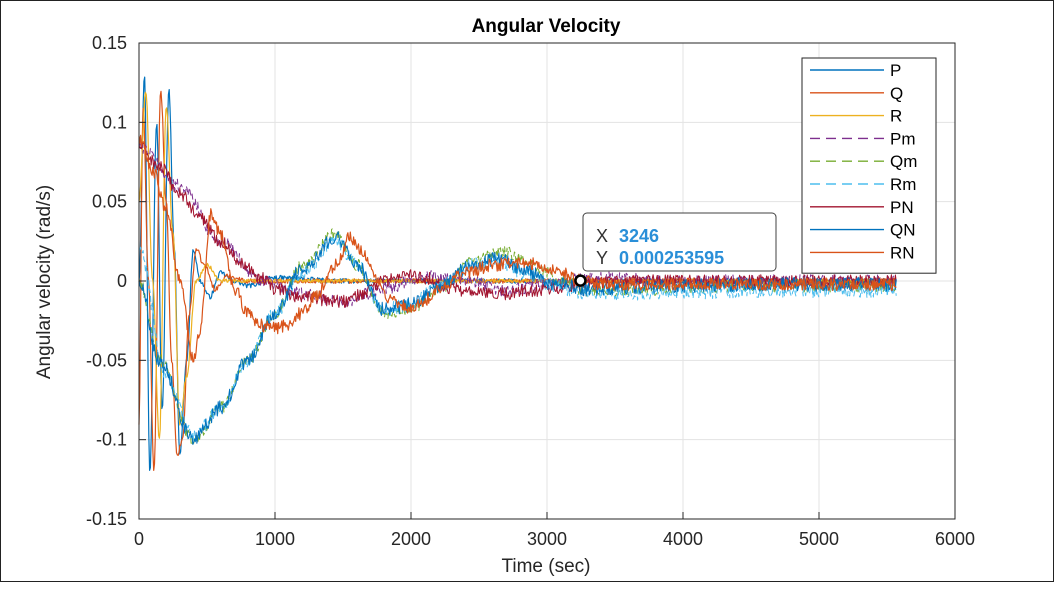 This screenshot has height=589, width=1056. Describe the element at coordinates (903, 138) in the screenshot. I see `legend-label-pm: Pm` at that location.